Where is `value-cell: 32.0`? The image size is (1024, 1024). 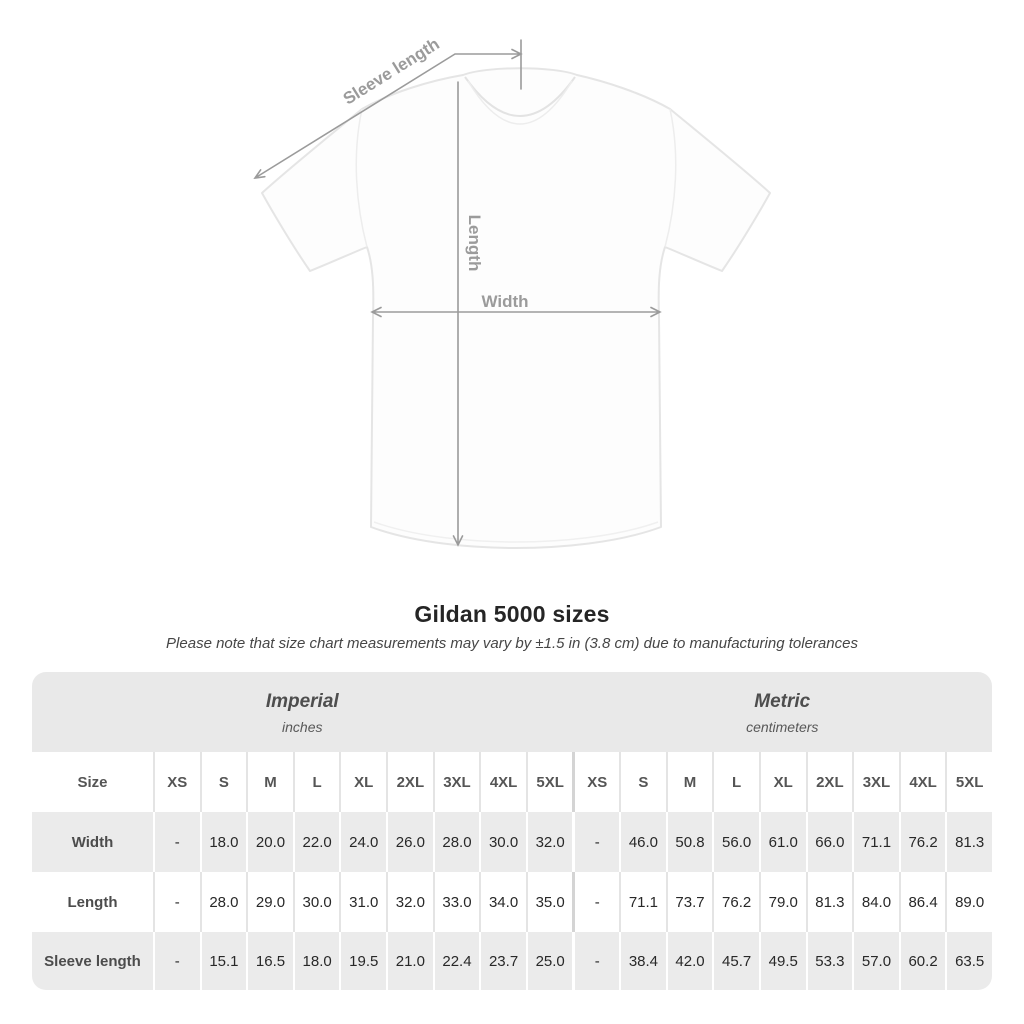 value-cell: 32.0 is located at coordinates (409, 902).